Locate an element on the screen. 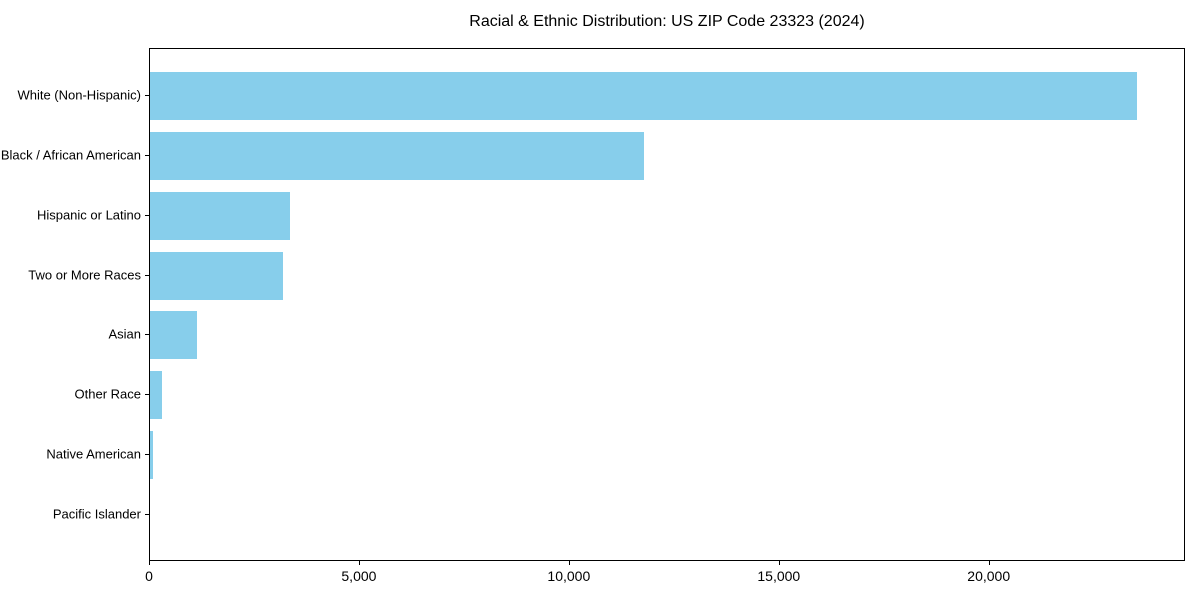  y-tick-label-black-african-american: Black / African American is located at coordinates (70, 155).